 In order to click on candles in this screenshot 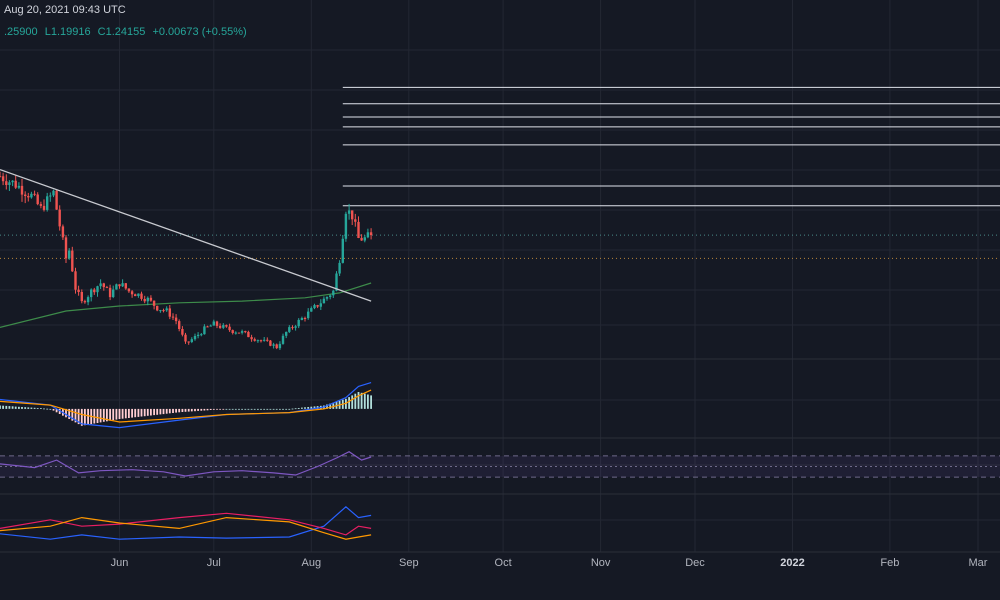, I will do `click(186, 260)`.